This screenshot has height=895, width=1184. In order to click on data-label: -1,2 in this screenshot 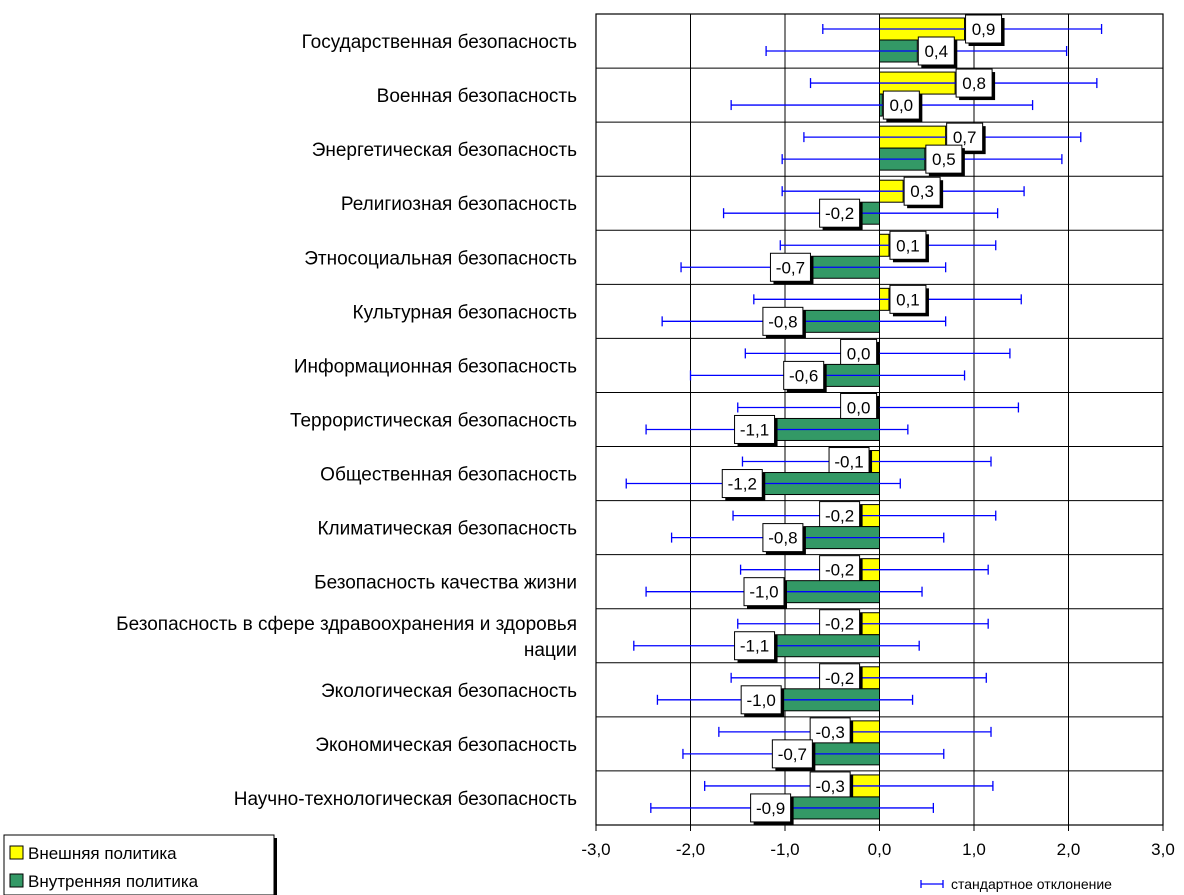, I will do `click(742, 484)`.